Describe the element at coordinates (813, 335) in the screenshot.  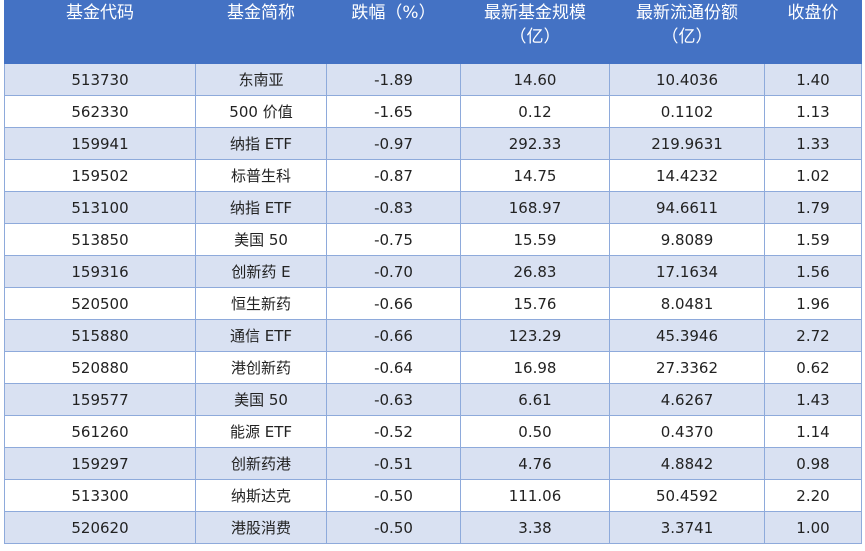
I see `close-price-cell: 2.72` at that location.